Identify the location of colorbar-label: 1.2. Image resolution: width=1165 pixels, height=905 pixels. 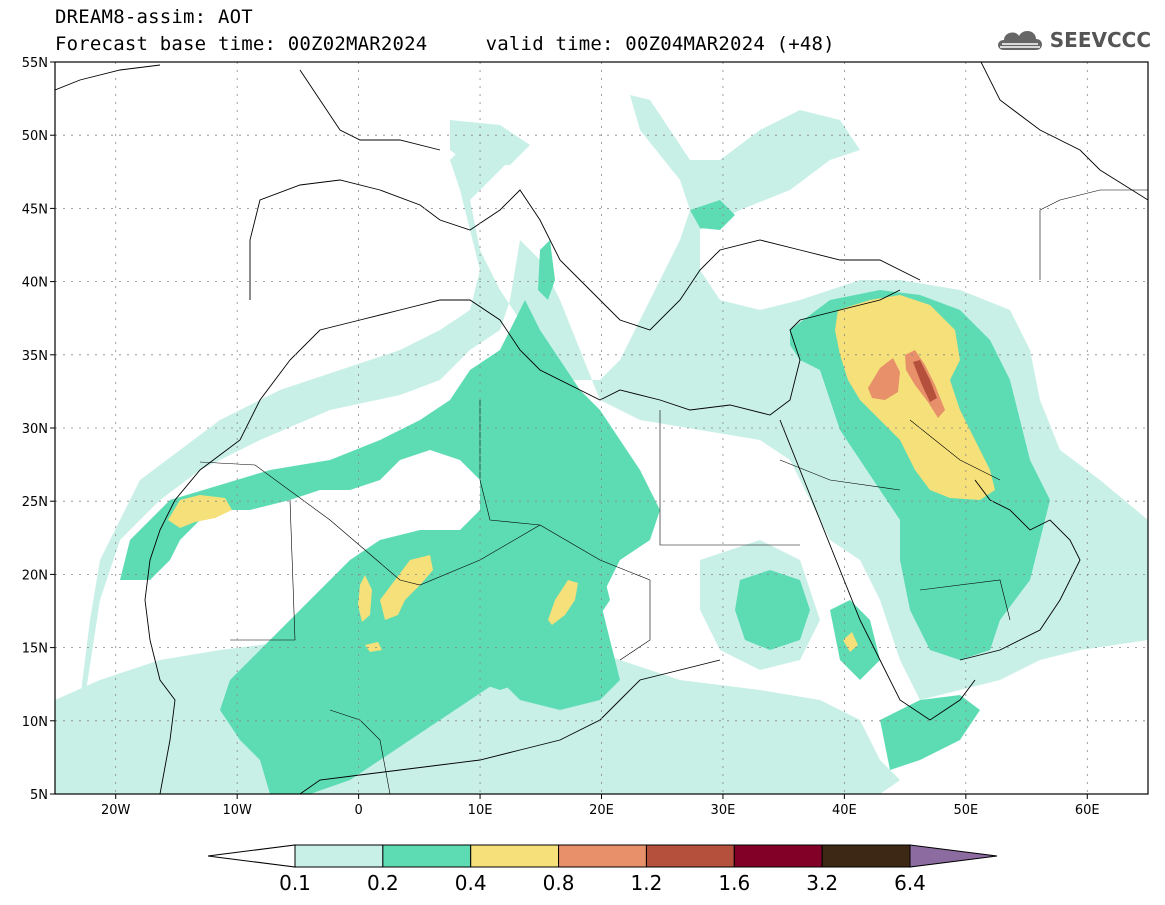
(647, 883).